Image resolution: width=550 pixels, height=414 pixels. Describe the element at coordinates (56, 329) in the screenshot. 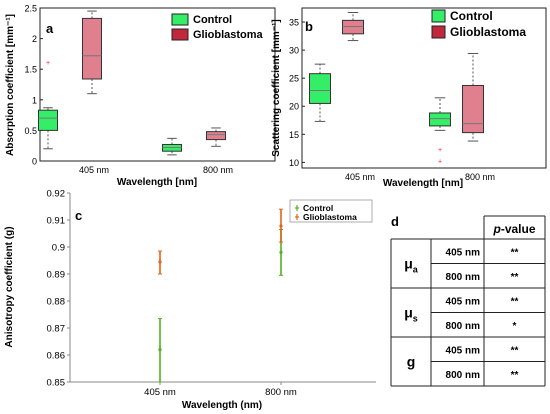

I see `y-tick-label: 0.87` at that location.